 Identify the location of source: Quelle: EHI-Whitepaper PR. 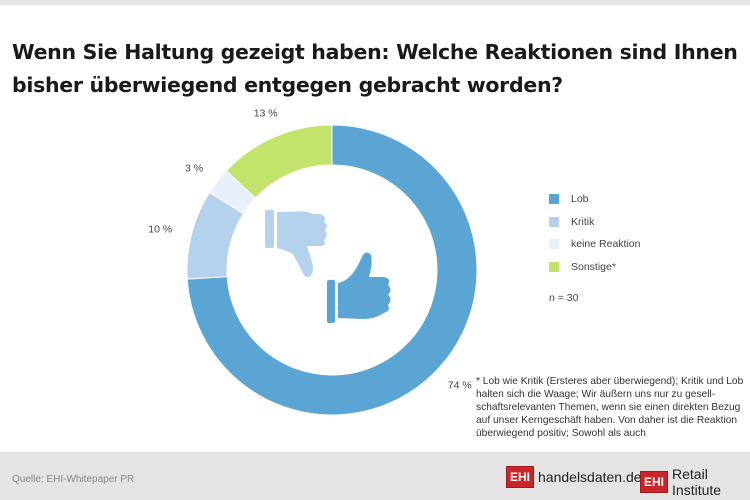
(73, 479).